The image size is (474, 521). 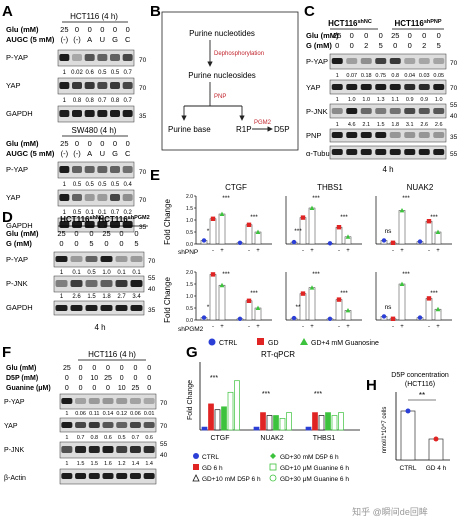 What do you see at coordinates (208, 307) in the screenshot?
I see `e-sig: *` at bounding box center [208, 307].